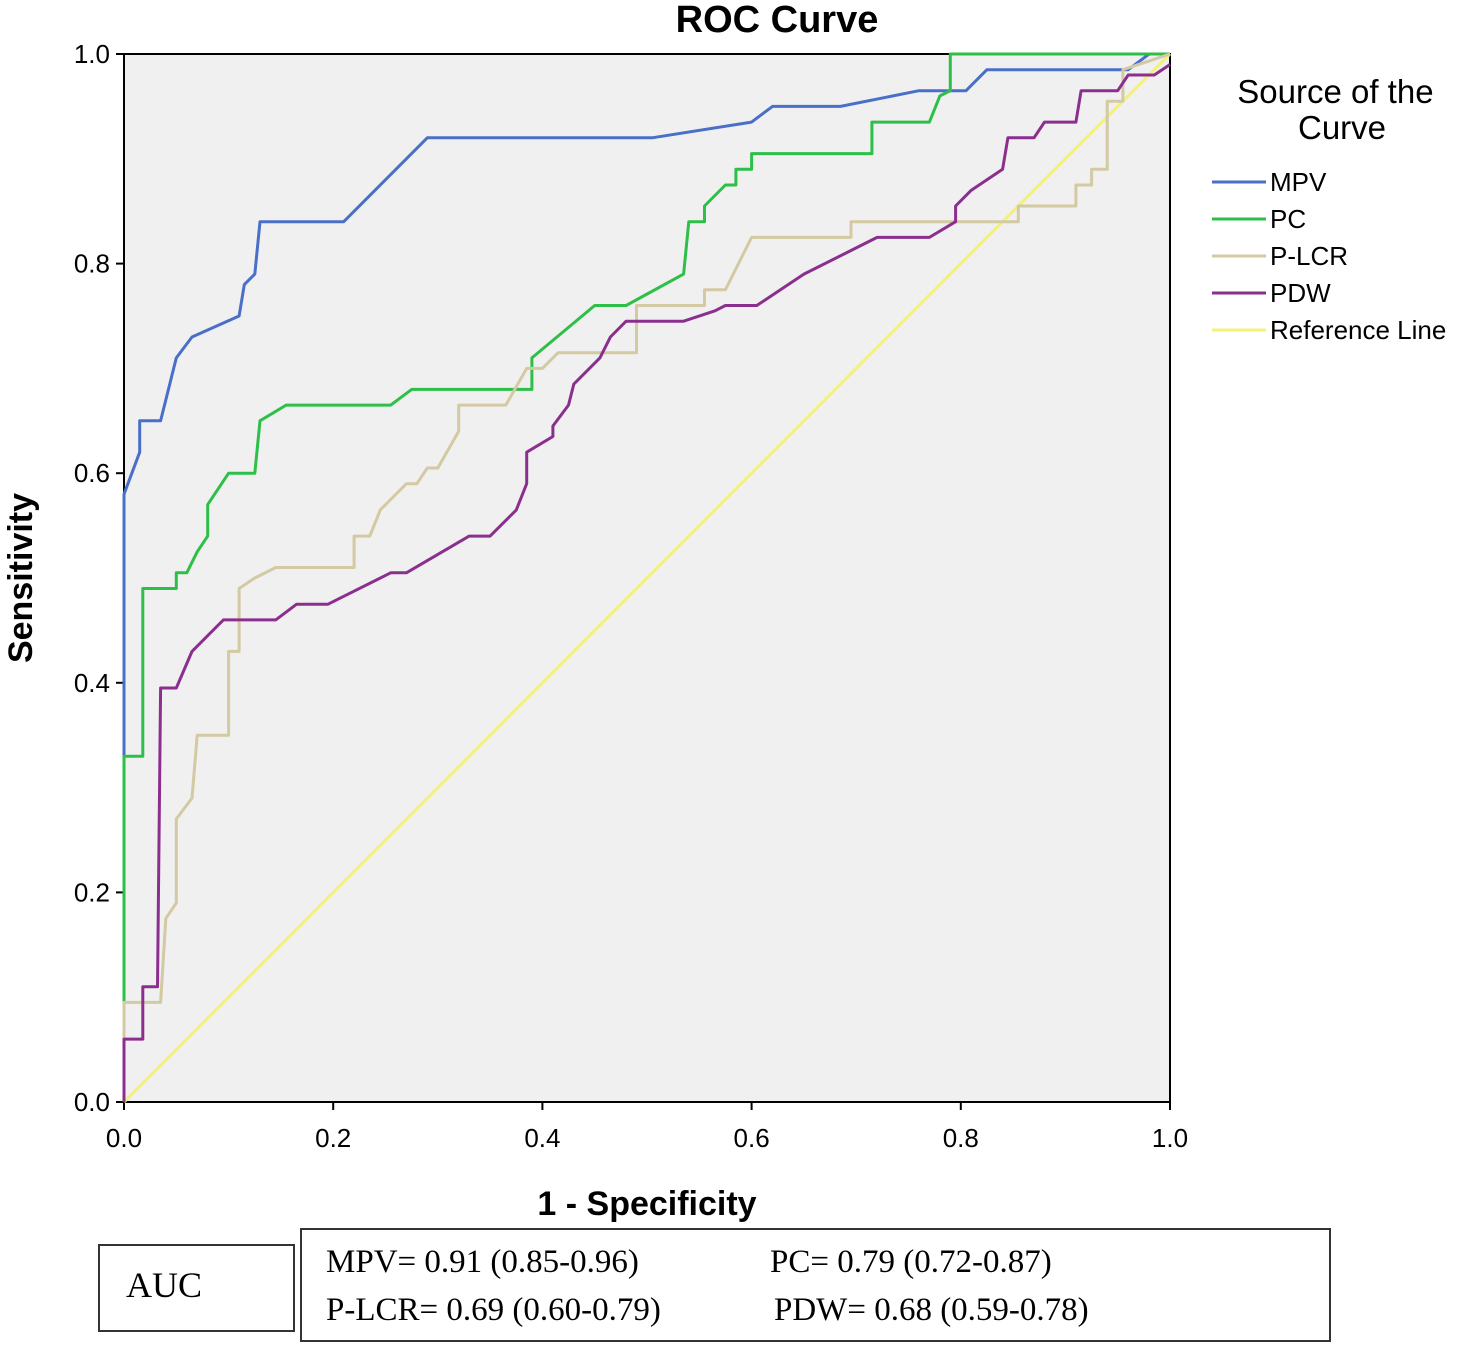  I want to click on legend-label-pc: PC, so click(1288, 219).